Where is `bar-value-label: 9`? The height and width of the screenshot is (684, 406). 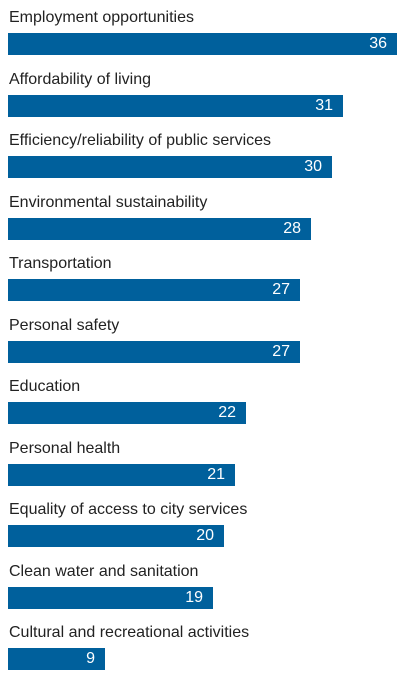
bar-value-label: 9 is located at coordinates (90, 658).